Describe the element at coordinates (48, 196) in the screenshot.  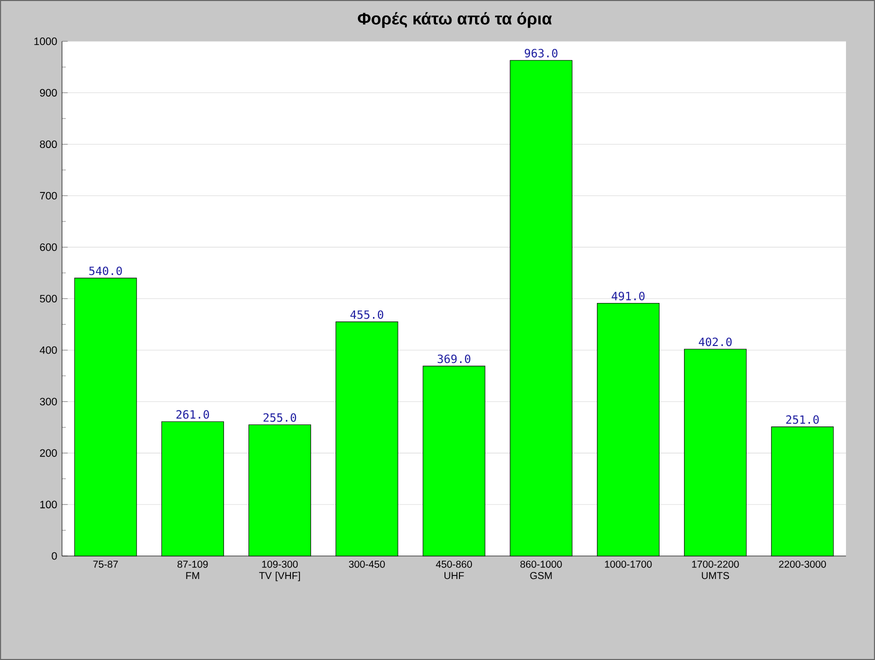
I see `y-tick-label: 700` at that location.